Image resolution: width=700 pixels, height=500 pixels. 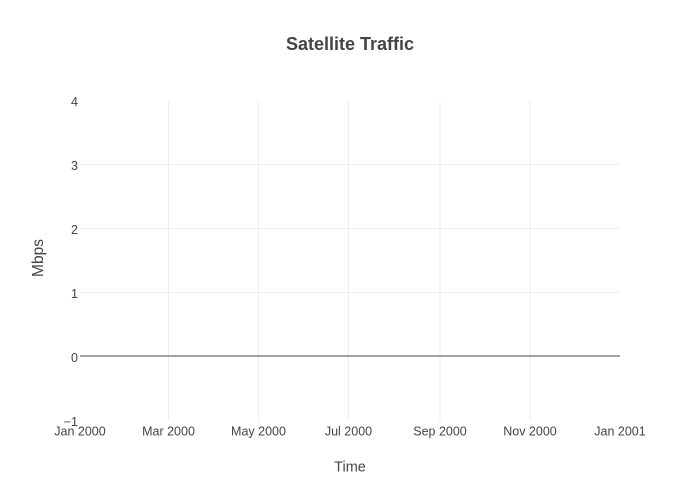 I want to click on svg-text: Time, so click(x=350, y=468).